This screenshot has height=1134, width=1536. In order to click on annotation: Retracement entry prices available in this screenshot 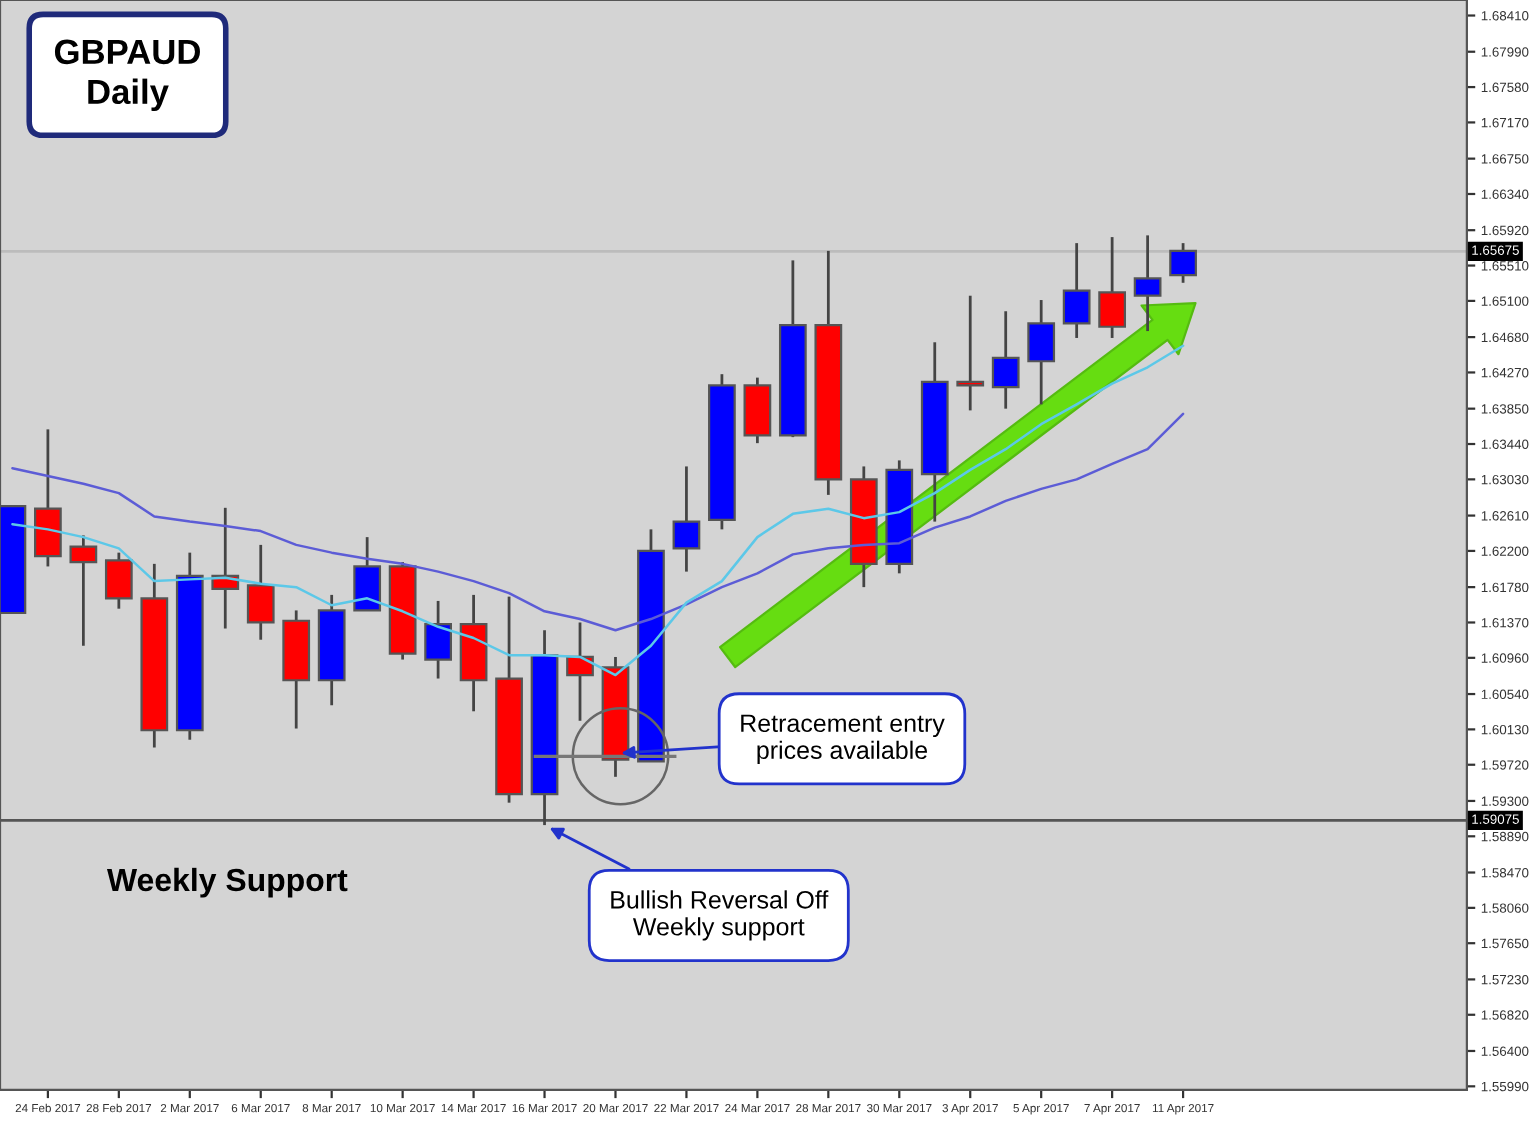, I will do `click(843, 739)`.